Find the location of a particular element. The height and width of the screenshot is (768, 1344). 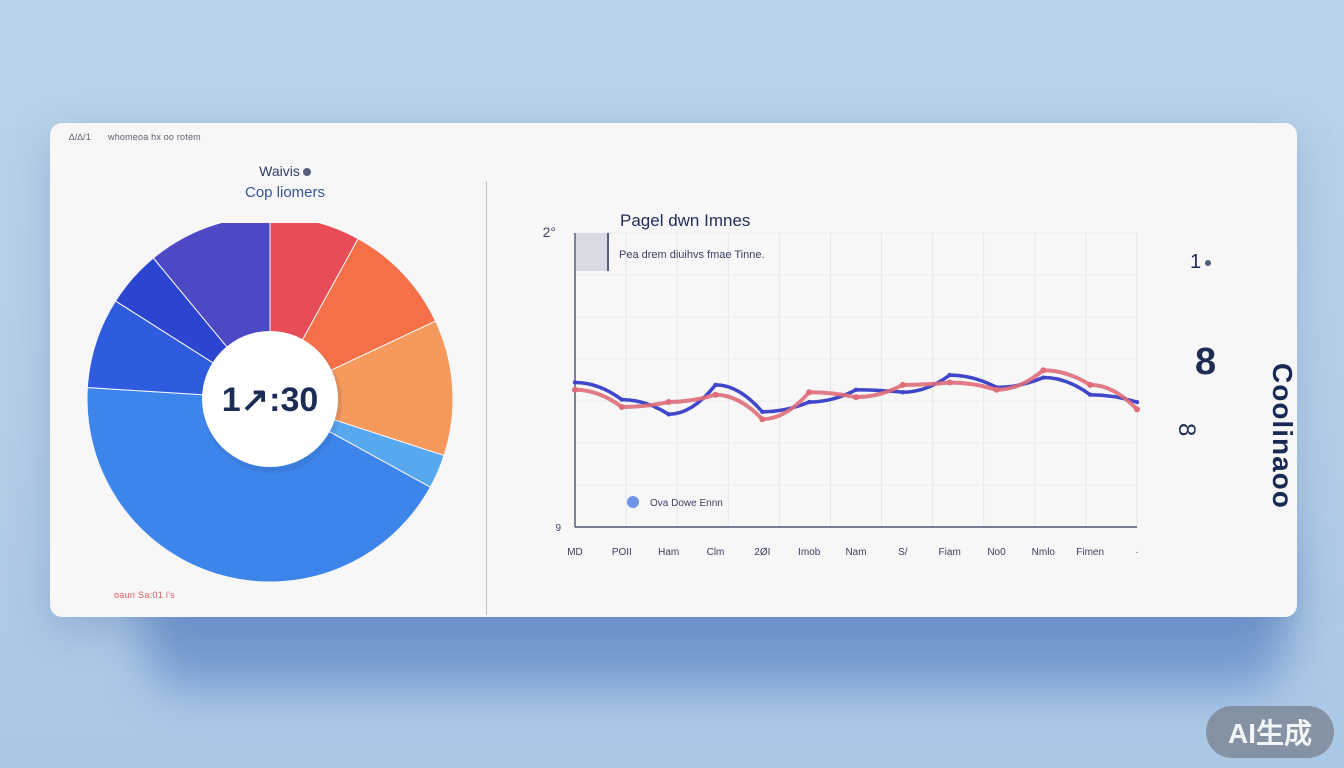

title-accent-box is located at coordinates (592, 252).